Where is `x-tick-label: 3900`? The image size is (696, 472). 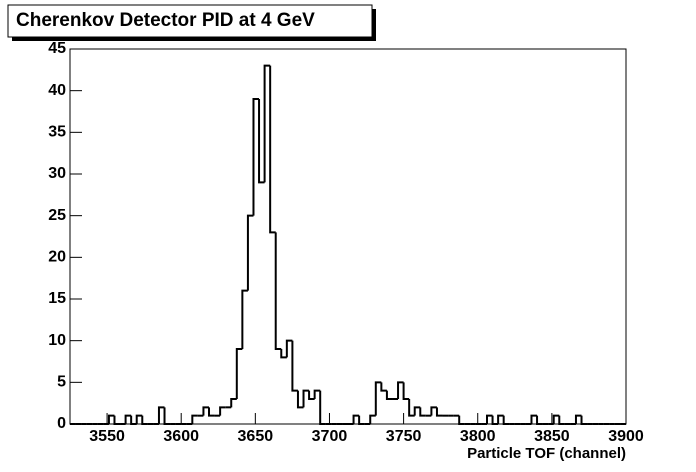 x-tick-label: 3900 is located at coordinates (626, 436).